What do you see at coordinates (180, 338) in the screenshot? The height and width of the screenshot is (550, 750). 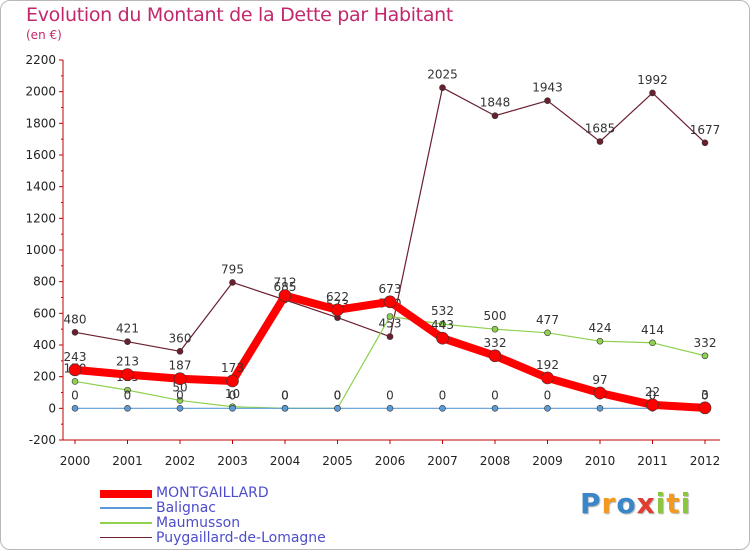 I see `data-label-puygaillard-de-lomagne: 360` at bounding box center [180, 338].